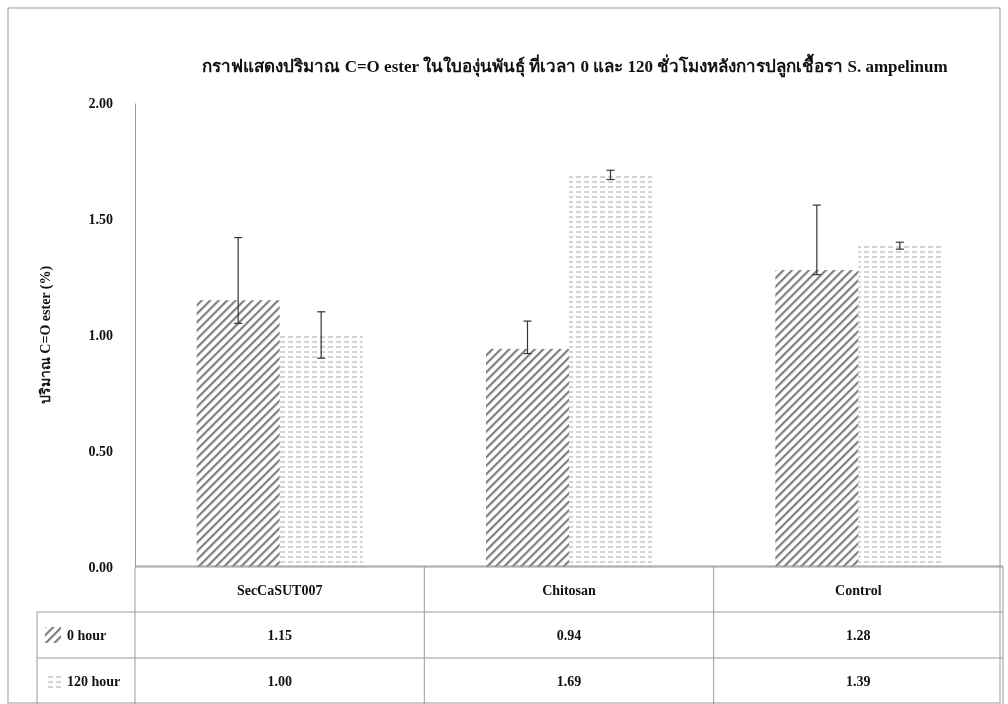 Image resolution: width=1008 pixels, height=704 pixels. Describe the element at coordinates (46, 335) in the screenshot. I see `y-axis-title: ปริมาณ C=O ester (%)` at that location.